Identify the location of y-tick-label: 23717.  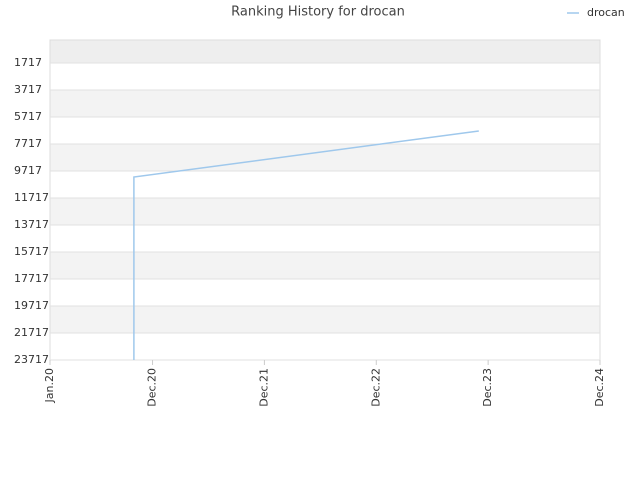
(31, 359).